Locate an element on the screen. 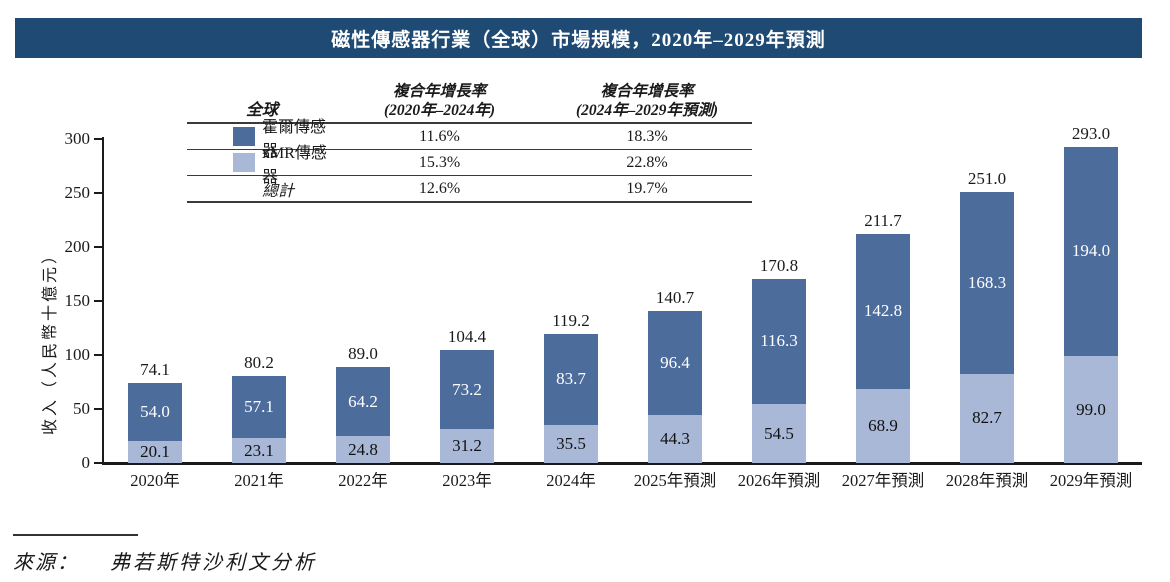 The width and height of the screenshot is (1170, 582). hall-bar-segment: 54.0 is located at coordinates (155, 412).